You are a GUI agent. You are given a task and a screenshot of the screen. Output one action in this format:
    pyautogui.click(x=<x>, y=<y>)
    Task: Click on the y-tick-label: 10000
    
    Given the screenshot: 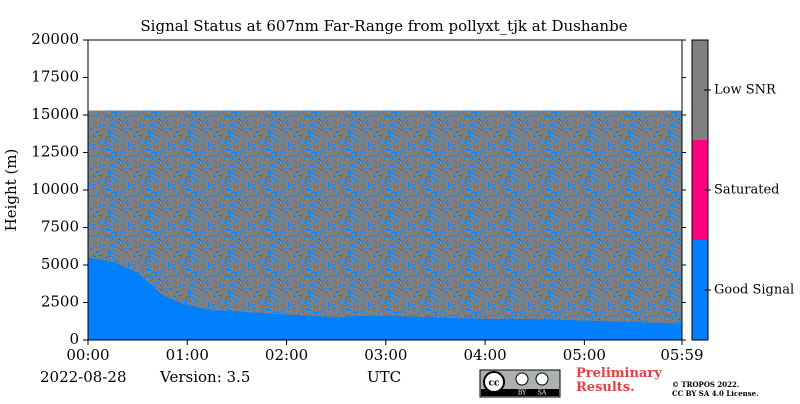 What is the action you would take?
    pyautogui.click(x=55, y=189)
    